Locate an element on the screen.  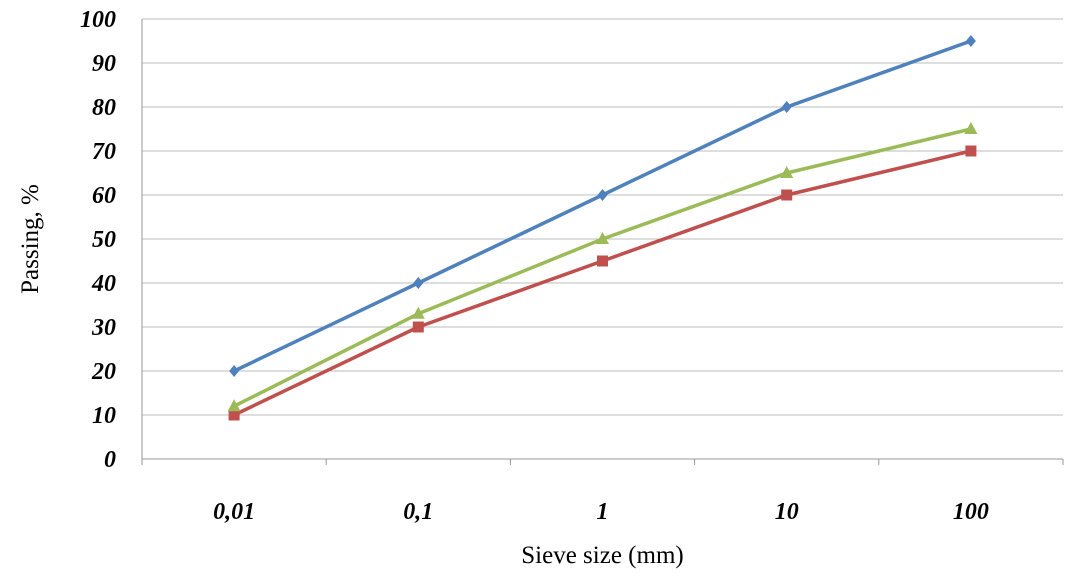
x-tick-label-4: 100 is located at coordinates (971, 512).